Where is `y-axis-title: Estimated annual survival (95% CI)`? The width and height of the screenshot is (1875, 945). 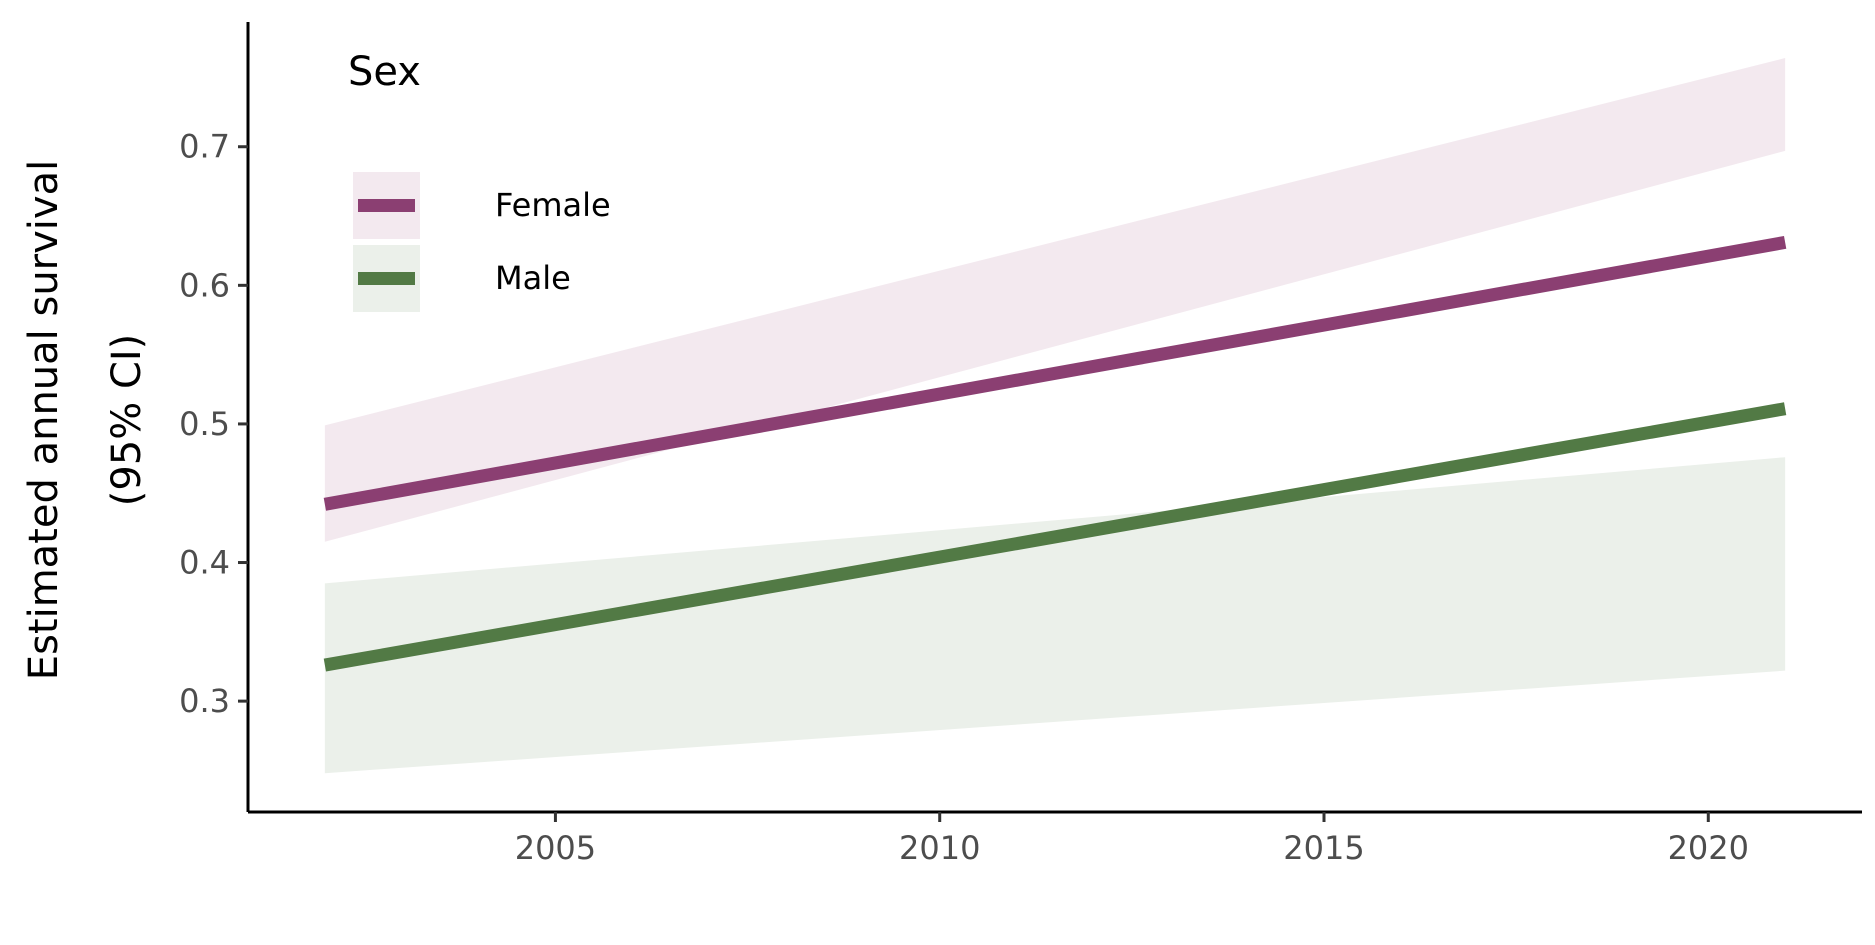
y-axis-title: Estimated annual survival (95% CI) is located at coordinates (85, 420).